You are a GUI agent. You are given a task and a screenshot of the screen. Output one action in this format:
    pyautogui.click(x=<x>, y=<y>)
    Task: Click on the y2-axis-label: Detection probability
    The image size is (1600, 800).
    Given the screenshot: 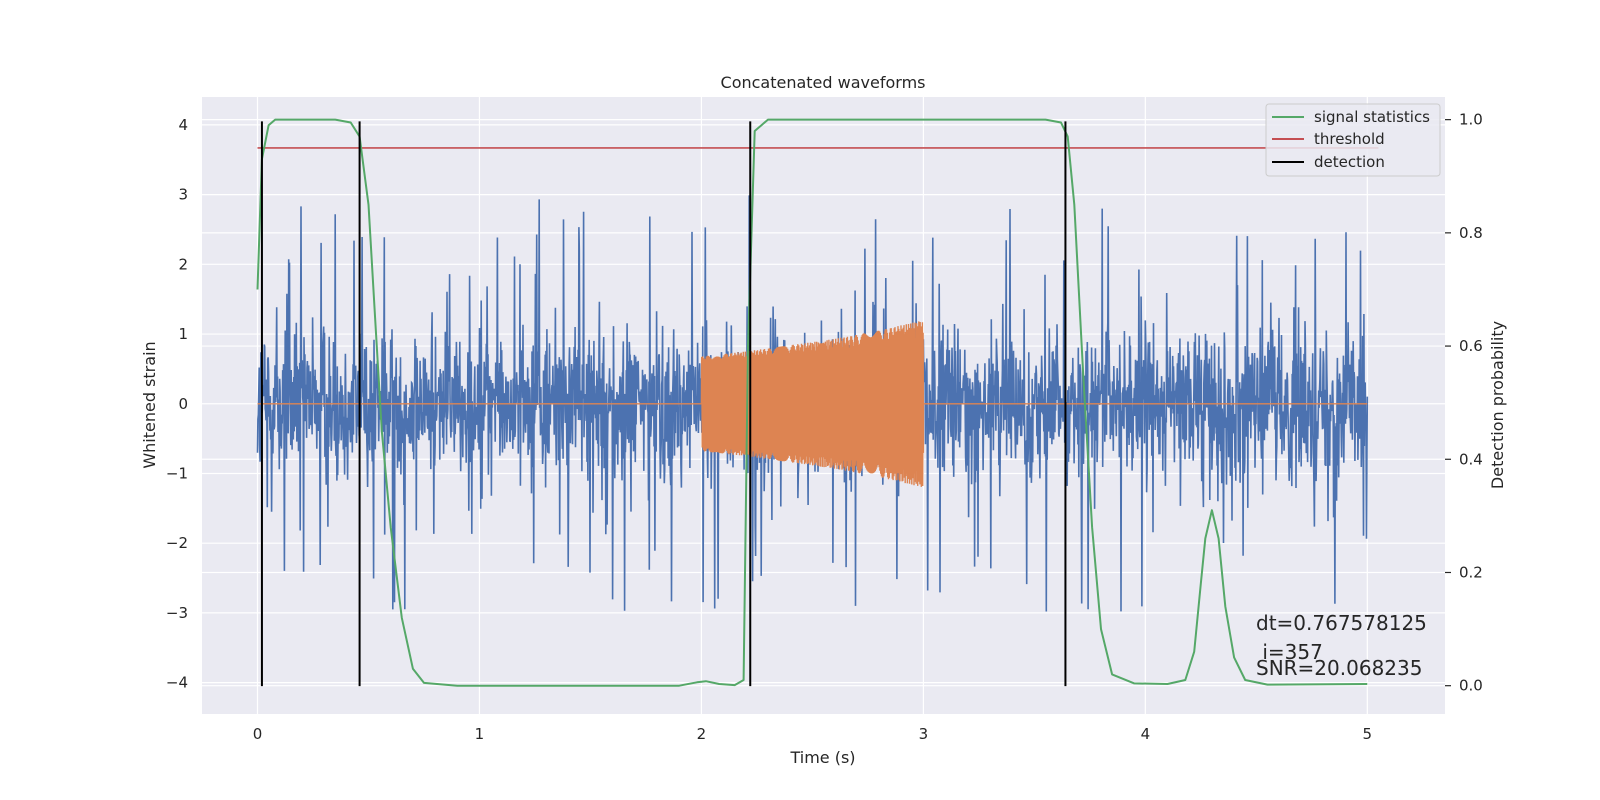 What is the action you would take?
    pyautogui.click(x=1497, y=405)
    